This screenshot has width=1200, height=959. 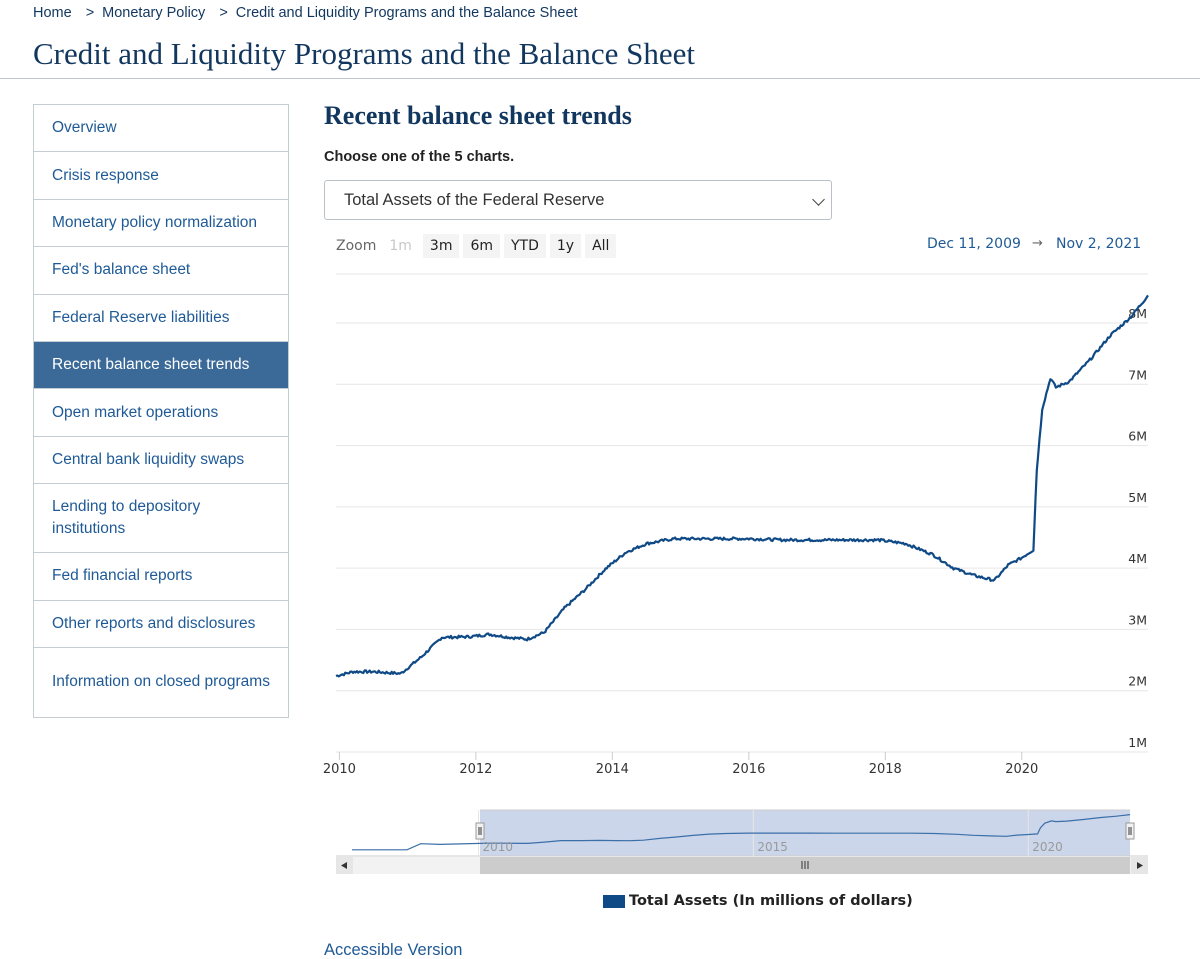 I want to click on x-tick-label: 2012, so click(x=475, y=769).